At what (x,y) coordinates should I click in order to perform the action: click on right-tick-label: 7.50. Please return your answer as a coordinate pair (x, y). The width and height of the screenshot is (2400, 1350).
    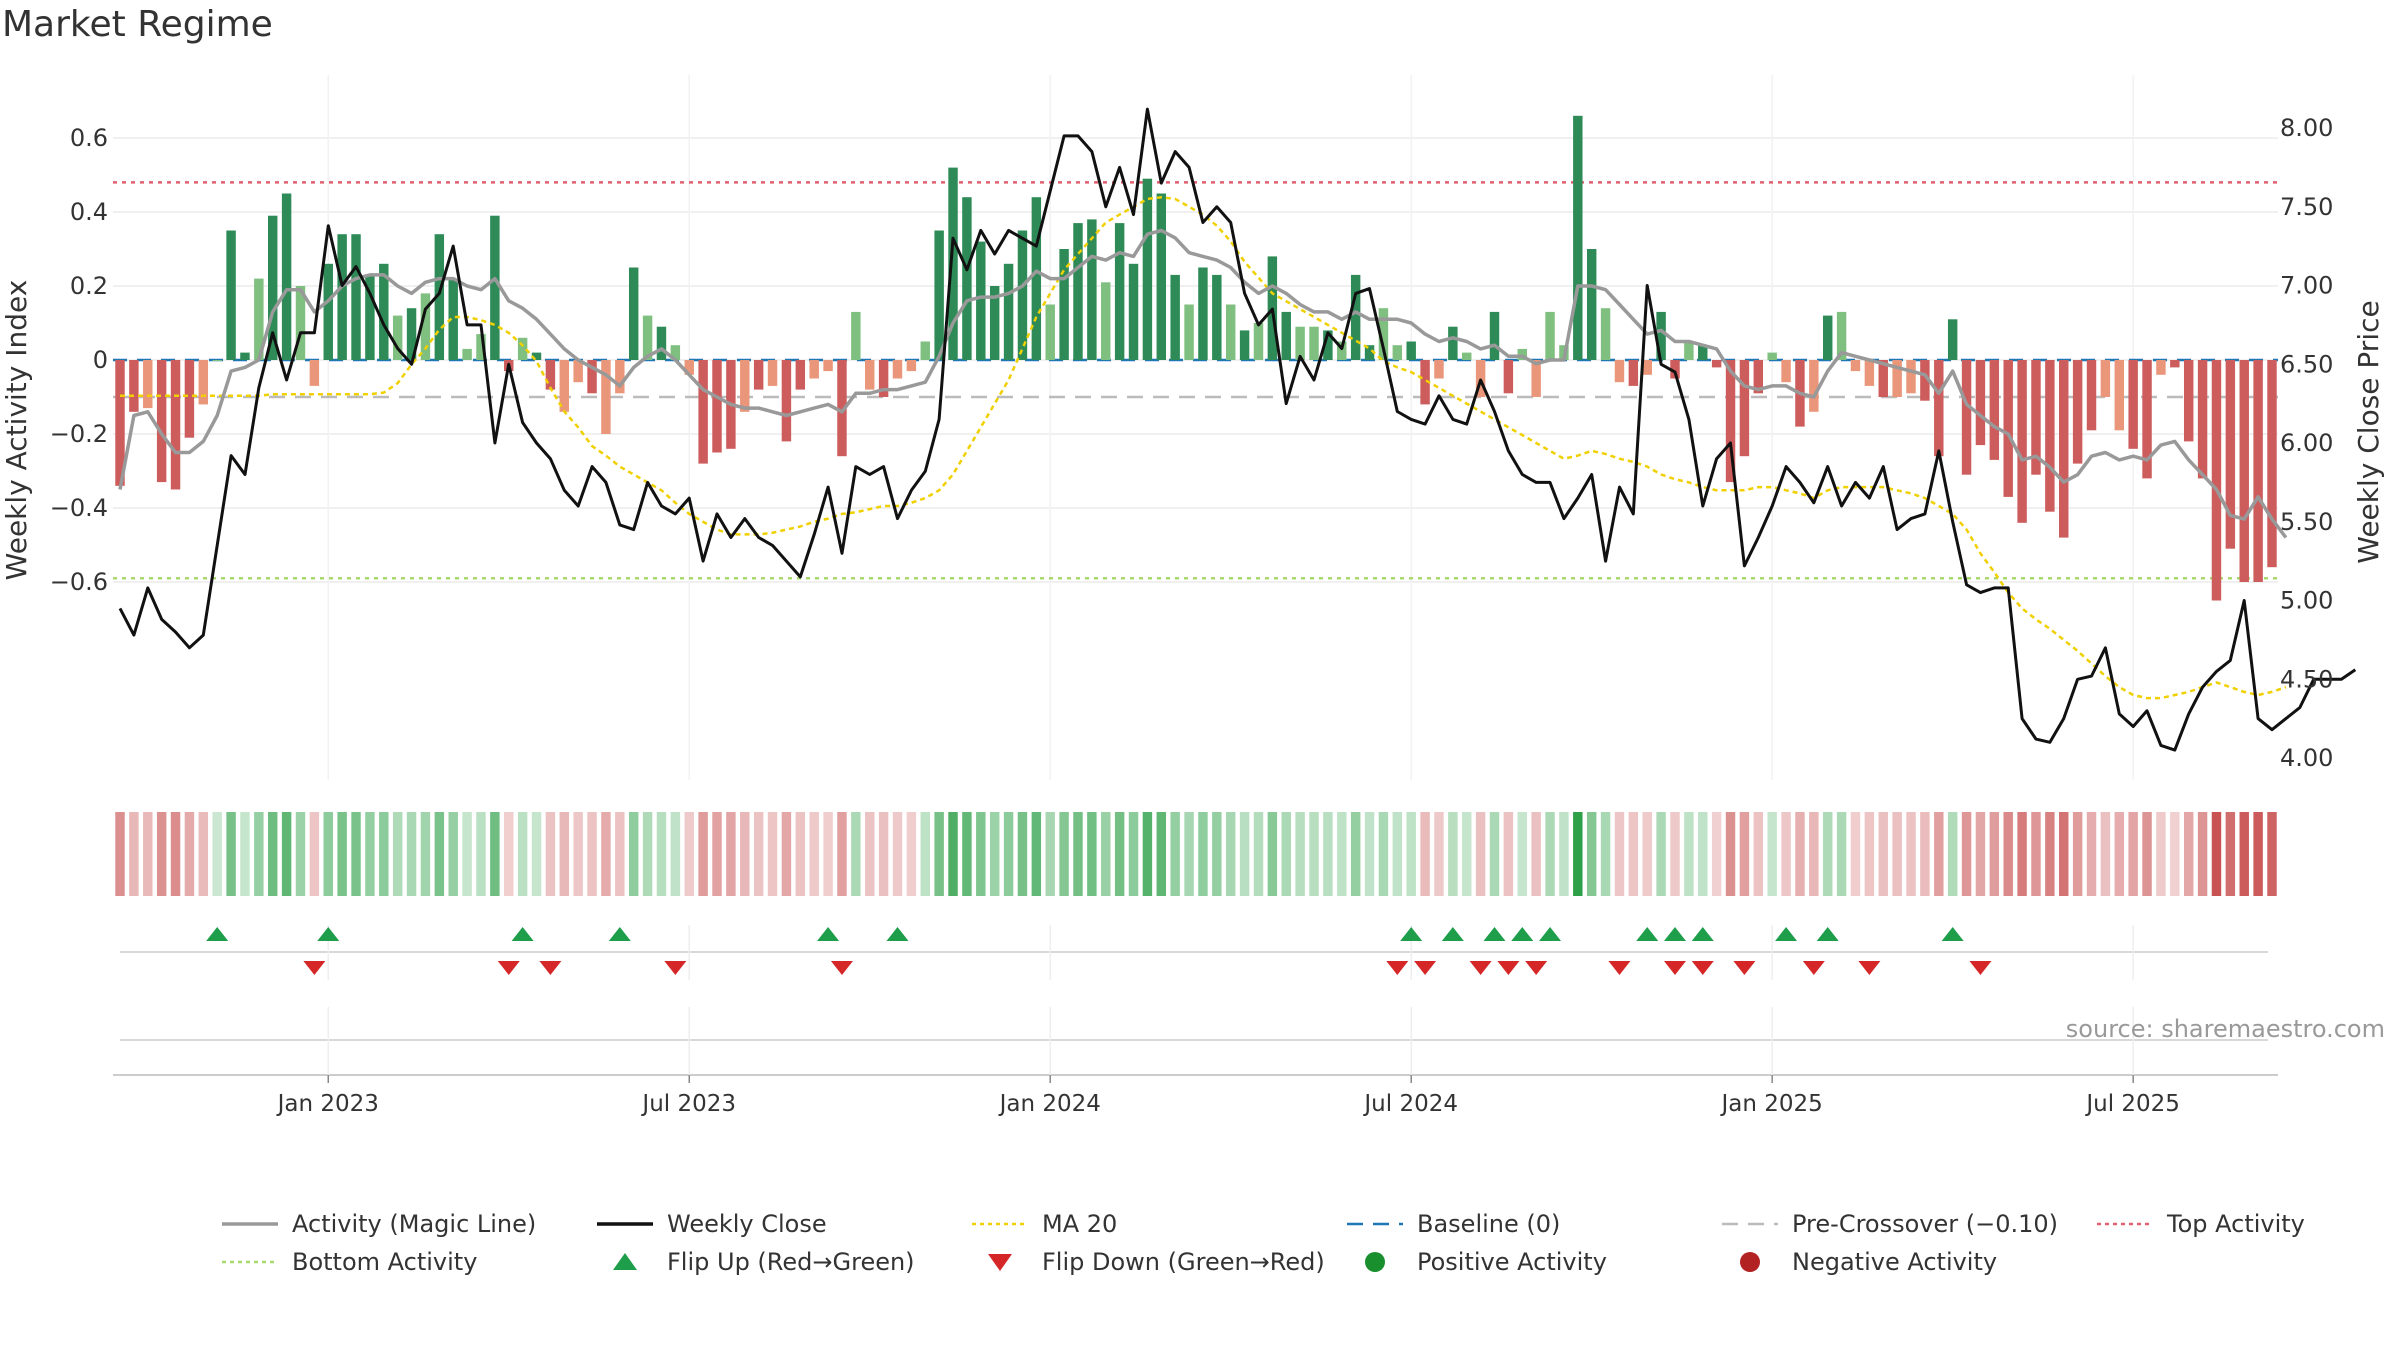
    Looking at the image, I should click on (2306, 207).